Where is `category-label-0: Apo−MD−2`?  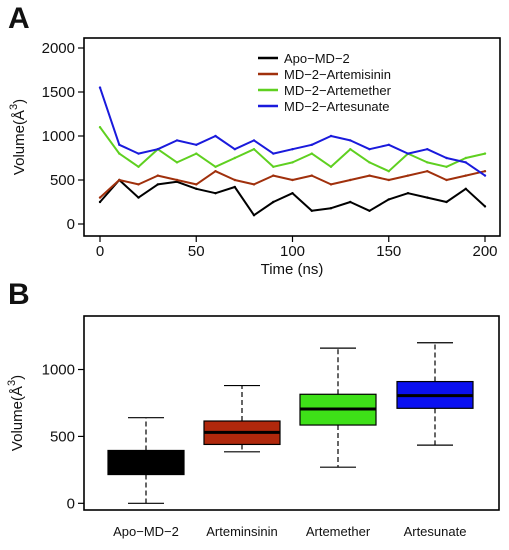
category-label-0: Apo−MD−2 is located at coordinates (146, 531).